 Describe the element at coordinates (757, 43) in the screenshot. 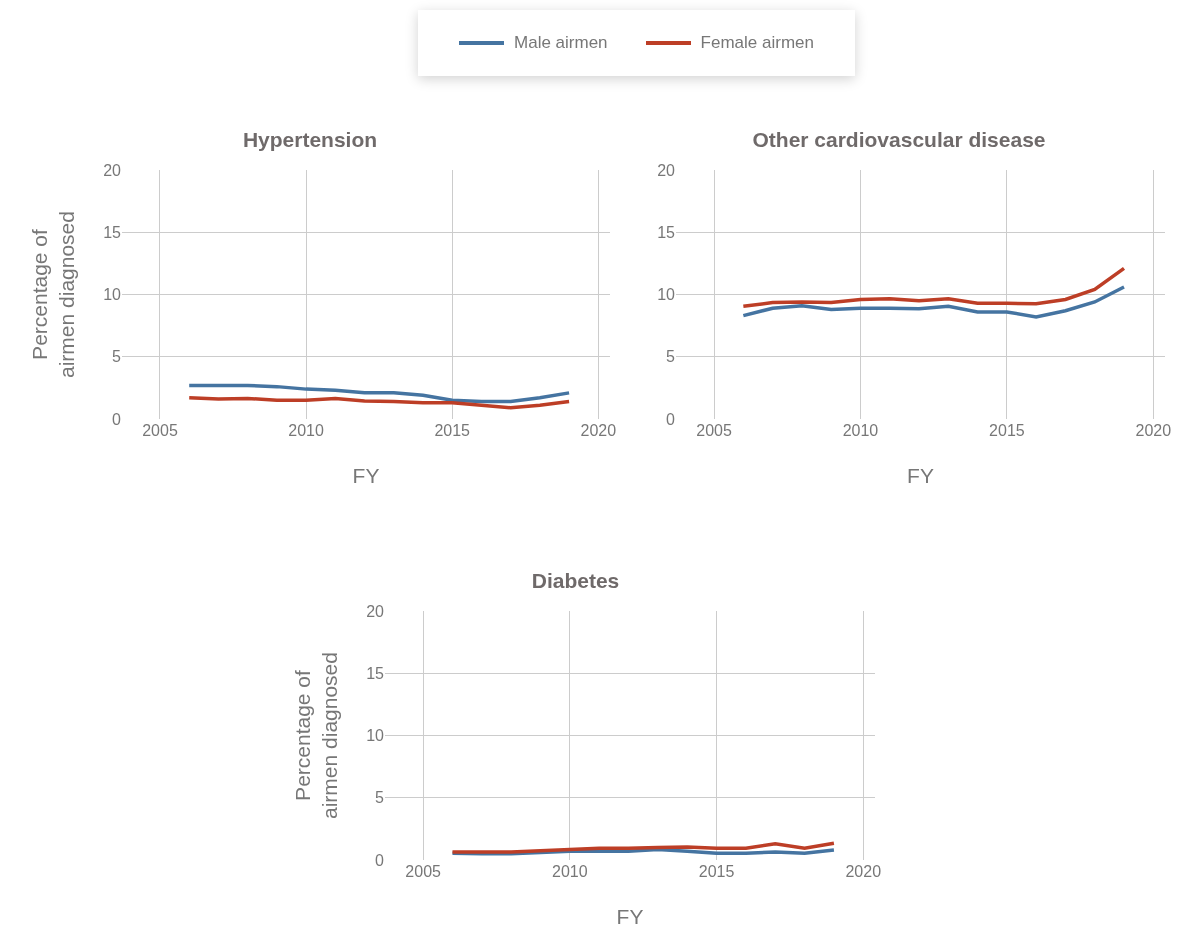

I see `legend-label: Female airmen` at that location.